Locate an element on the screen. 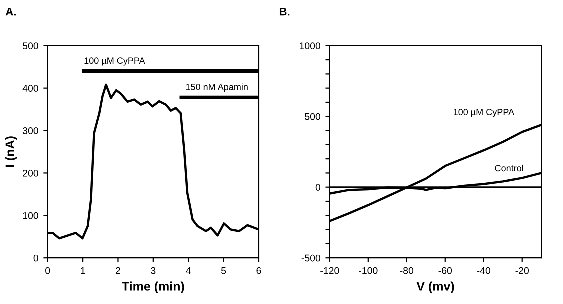 This screenshot has width=563, height=304. y-tick-label: 1000 is located at coordinates (310, 46).